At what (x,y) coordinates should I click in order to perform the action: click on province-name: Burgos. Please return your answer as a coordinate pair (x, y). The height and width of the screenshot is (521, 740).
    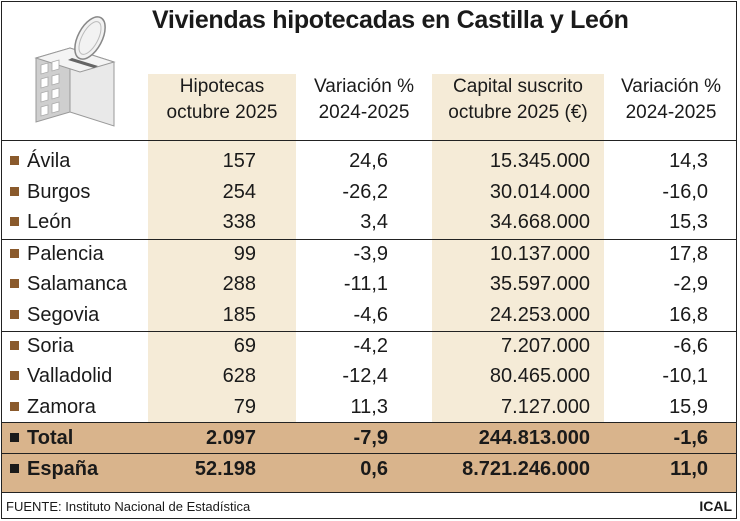
    Looking at the image, I should click on (59, 192).